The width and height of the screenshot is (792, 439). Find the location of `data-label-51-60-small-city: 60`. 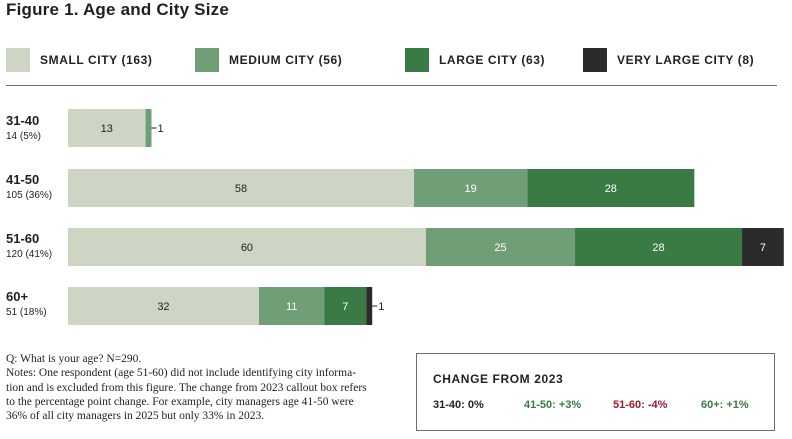

data-label-51-60-small-city: 60 is located at coordinates (247, 248).